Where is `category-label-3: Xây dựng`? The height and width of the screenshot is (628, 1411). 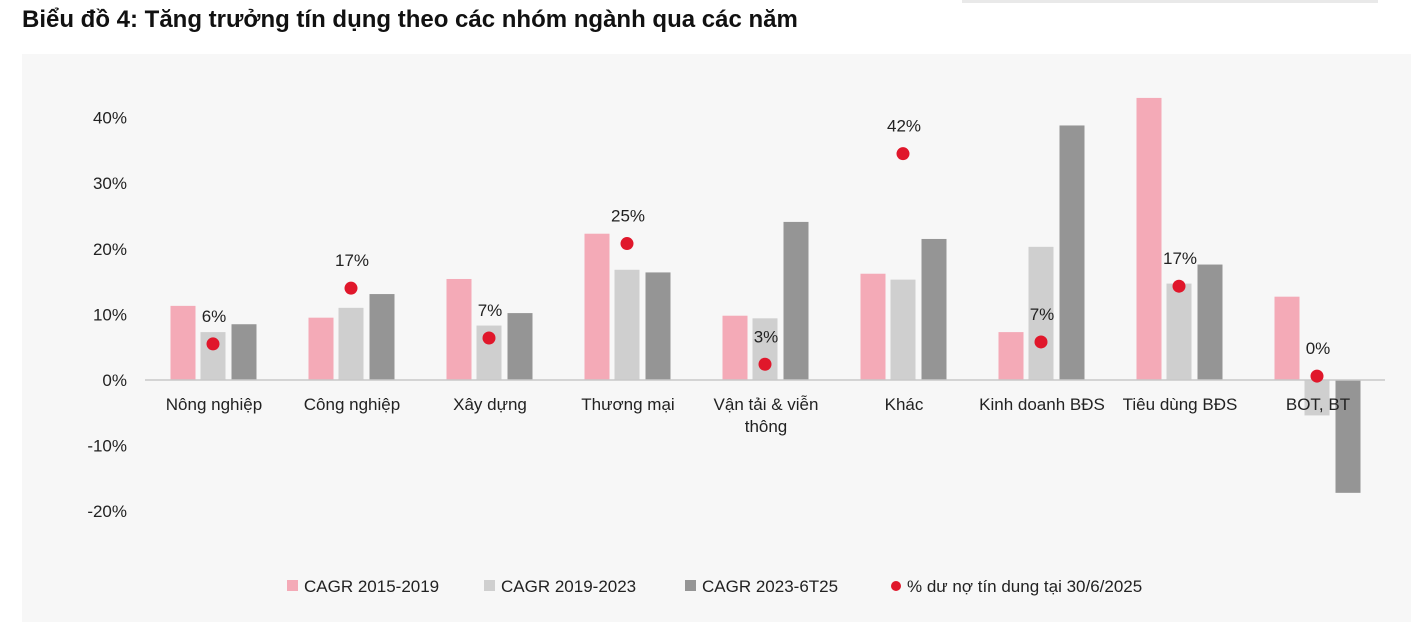
category-label-3: Xây dựng is located at coordinates (490, 404).